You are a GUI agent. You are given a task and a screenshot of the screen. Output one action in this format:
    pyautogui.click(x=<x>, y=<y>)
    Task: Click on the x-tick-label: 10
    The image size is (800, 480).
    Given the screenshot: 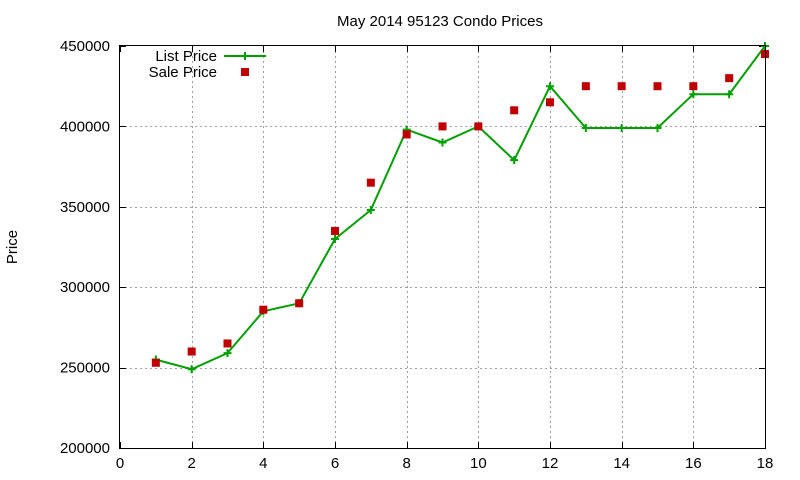 What is the action you would take?
    pyautogui.click(x=478, y=463)
    